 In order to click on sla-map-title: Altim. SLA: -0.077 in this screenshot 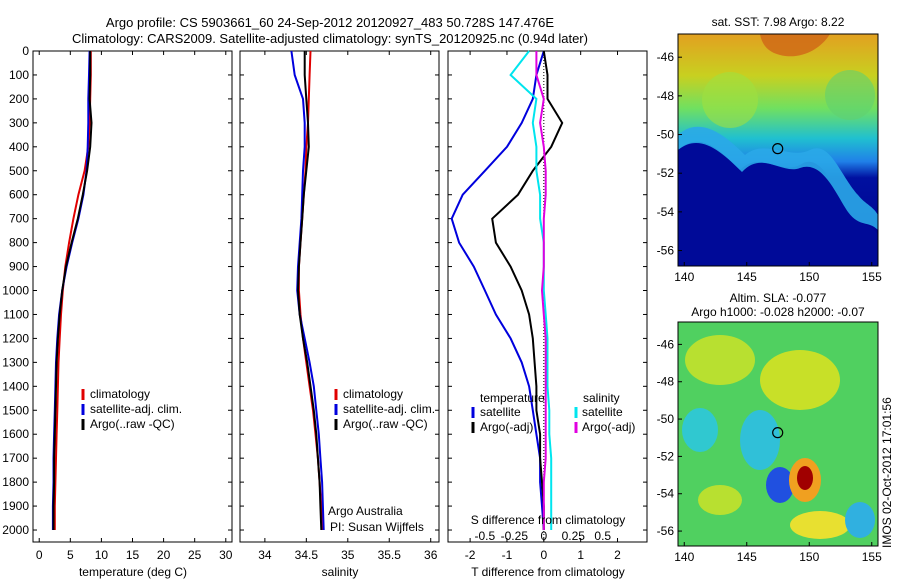, I will do `click(778, 298)`.